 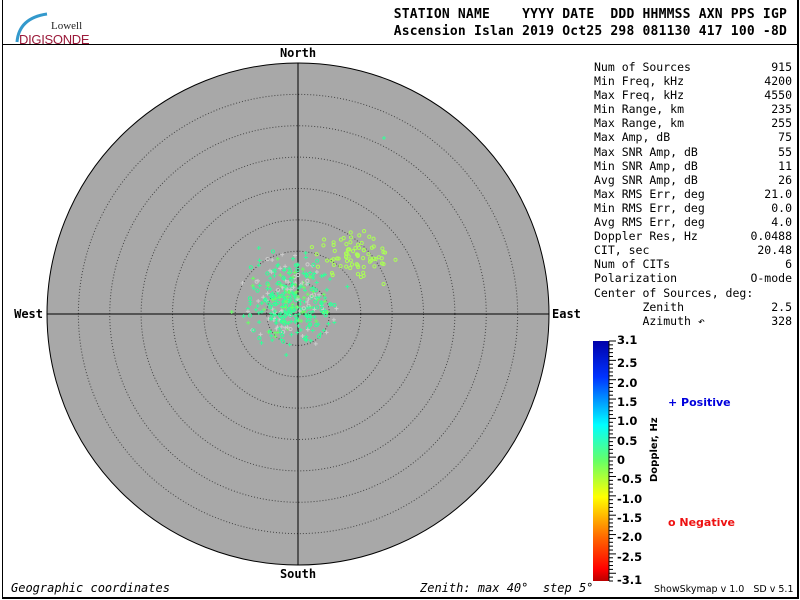 I want to click on stat-row: Avg RMS Err, deg 4.0, so click(x=693, y=222).